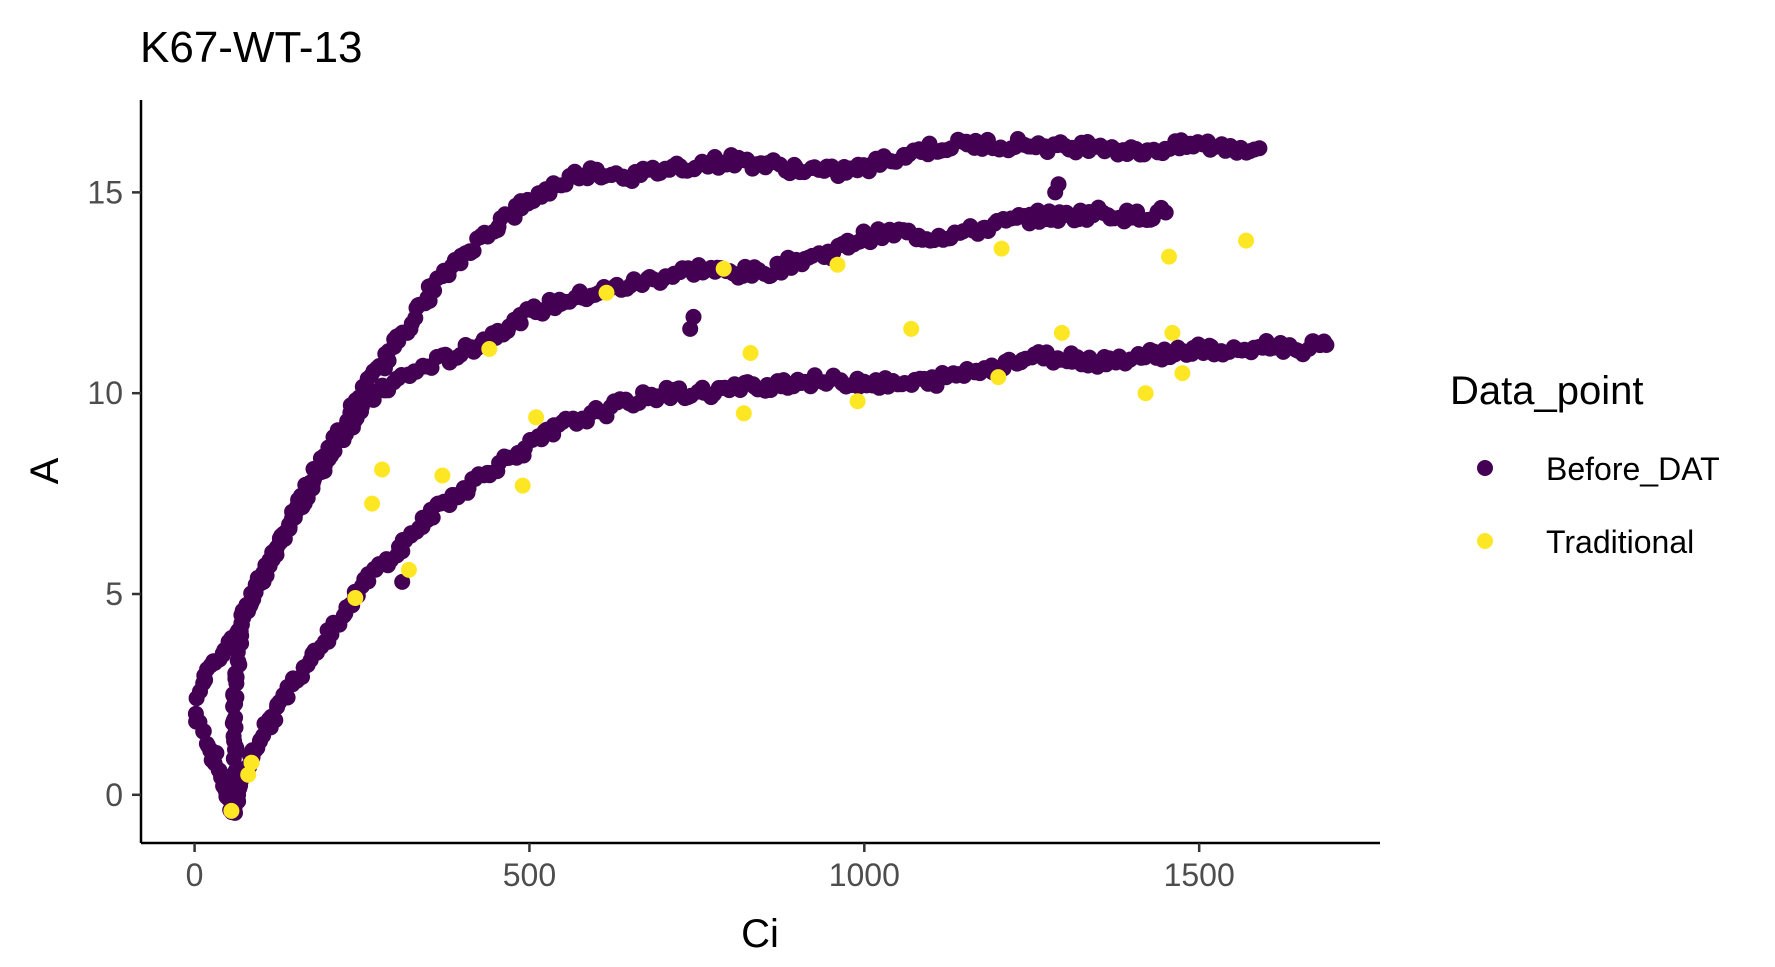 The width and height of the screenshot is (1775, 967). Describe the element at coordinates (114, 493) in the screenshot. I see `y-axis-ticks: 0 5 10 15` at that location.